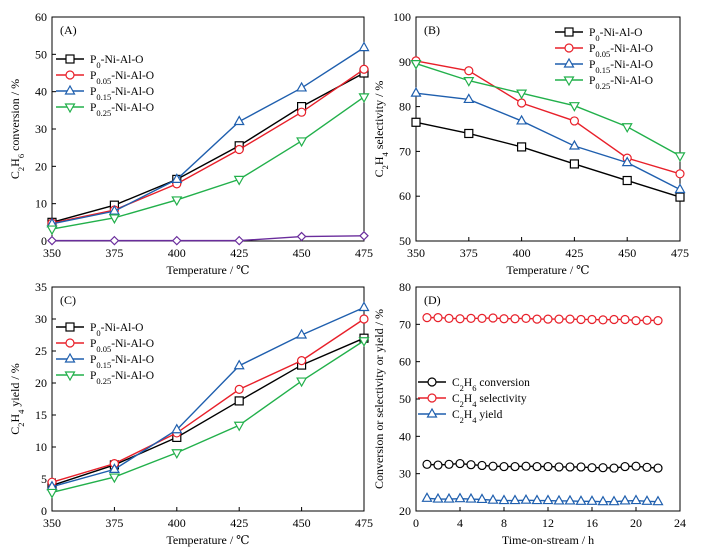 The width and height of the screenshot is (701, 553). Describe the element at coordinates (602, 86) in the screenshot. I see `subscript: 0.25` at that location.